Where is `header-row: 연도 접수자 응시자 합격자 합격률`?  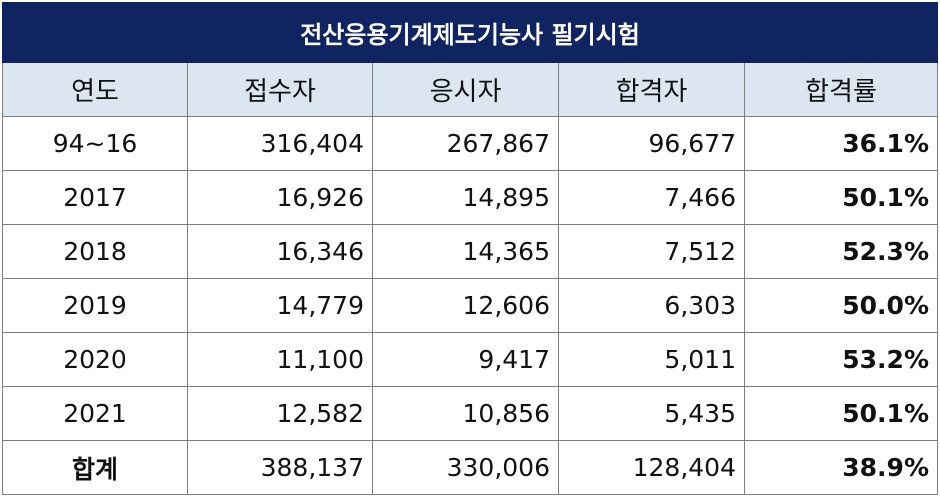 header-row: 연도 접수자 응시자 합격자 합격률 is located at coordinates (470, 89).